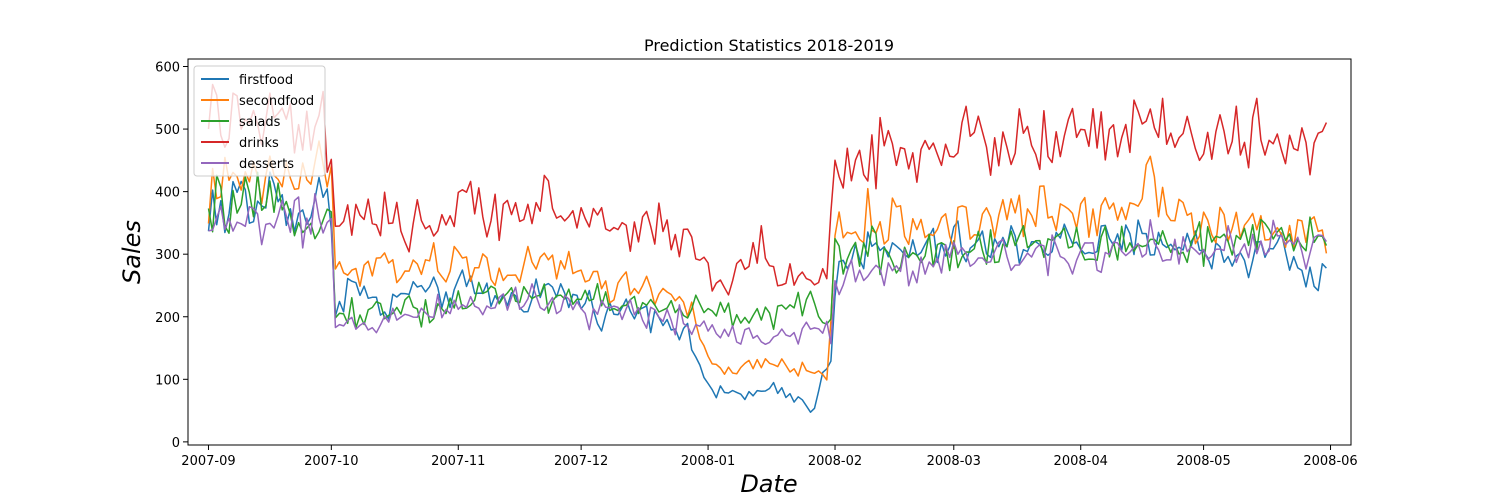  I want to click on legend-label-firstfood: firstfood, so click(266, 80).